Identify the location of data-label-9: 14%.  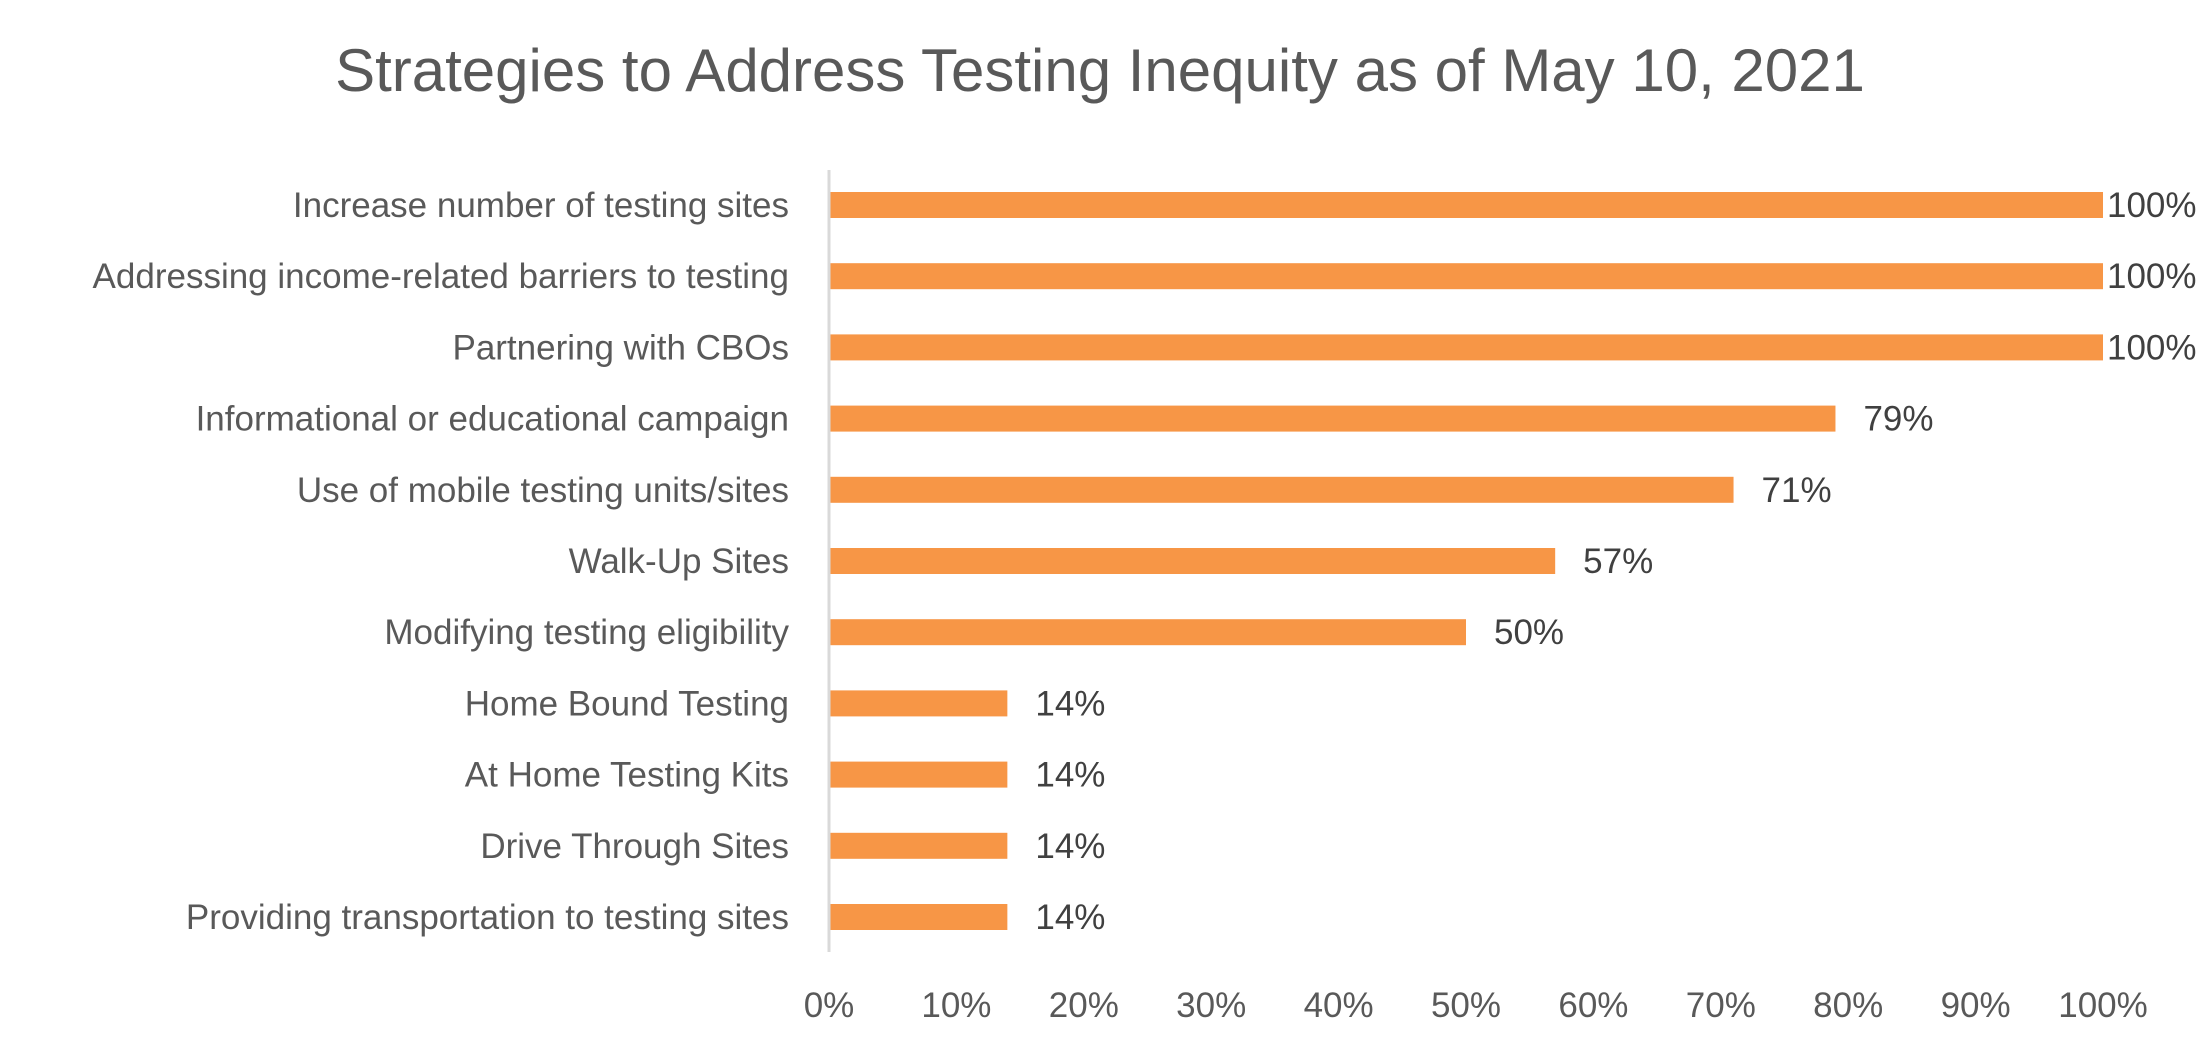
(1070, 846).